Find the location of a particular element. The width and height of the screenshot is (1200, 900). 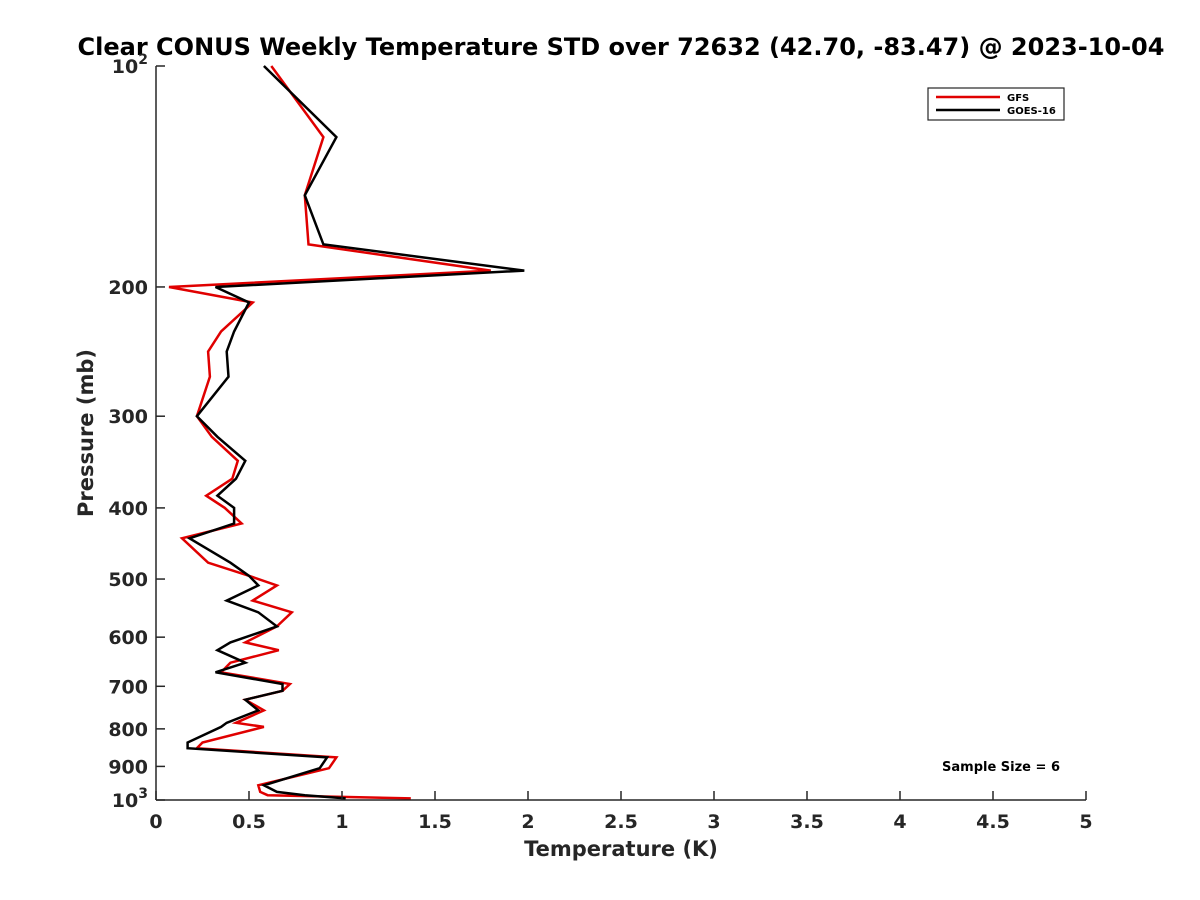

sample-size-annotation: Sample Size = 6 is located at coordinates (1001, 767).